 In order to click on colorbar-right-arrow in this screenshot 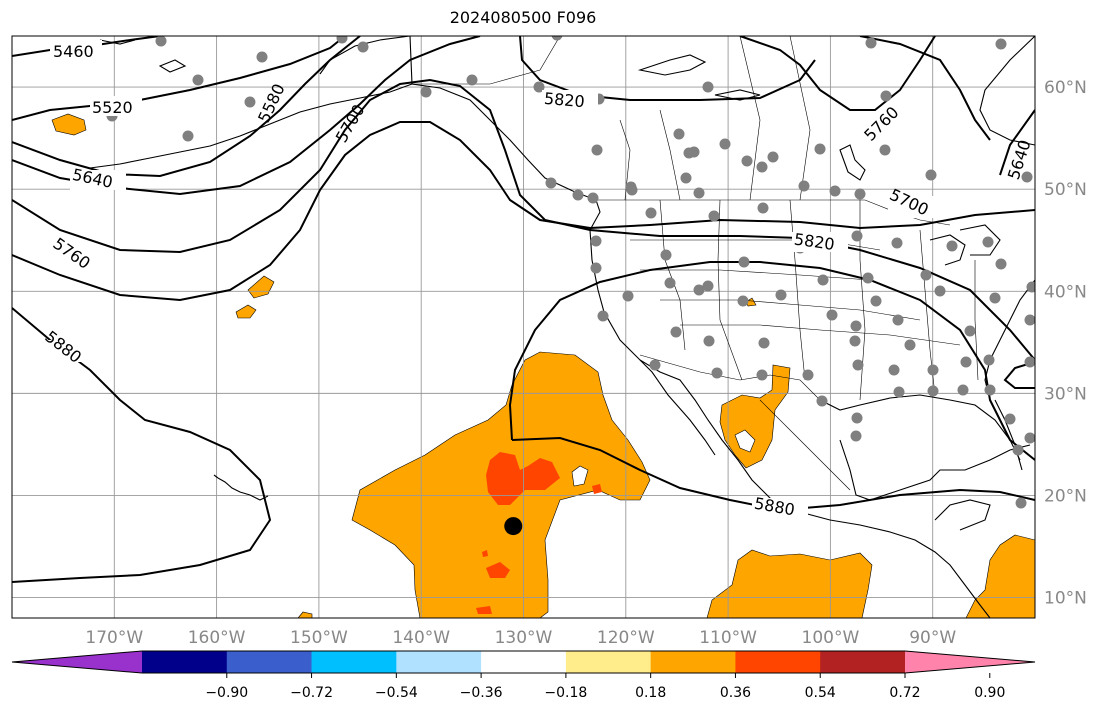, I will do `click(970, 662)`.